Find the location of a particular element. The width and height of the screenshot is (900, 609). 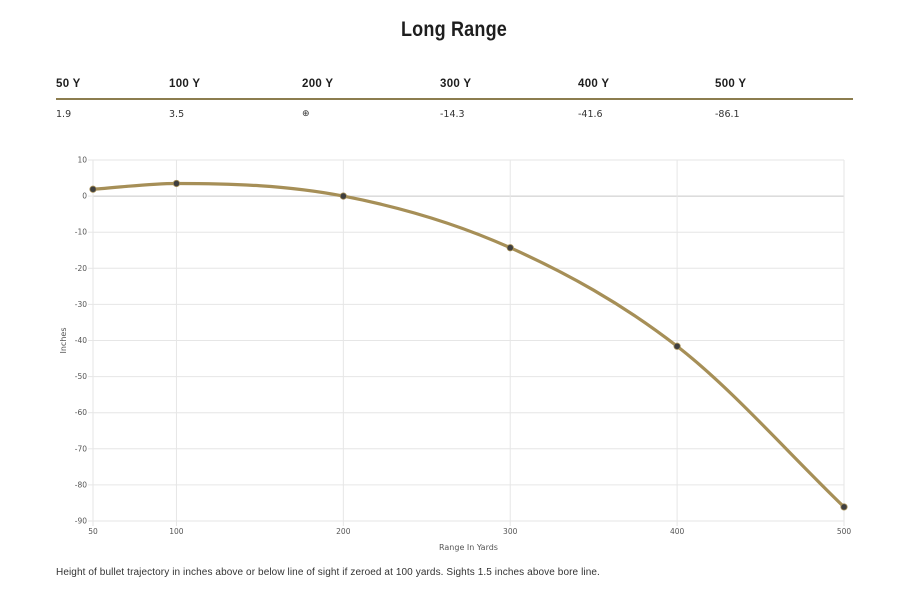

table-header-500y: 500 Y is located at coordinates (731, 84).